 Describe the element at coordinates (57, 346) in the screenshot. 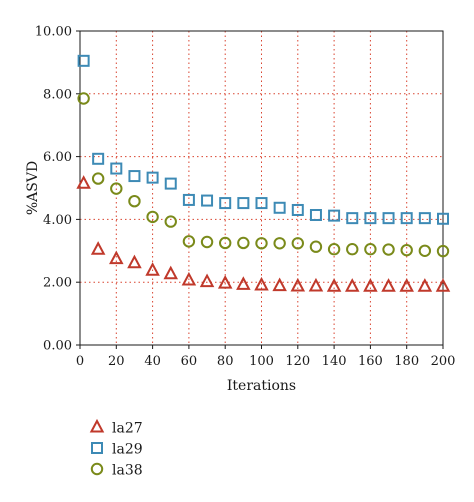

I see `y-tick-label: 0.00` at that location.